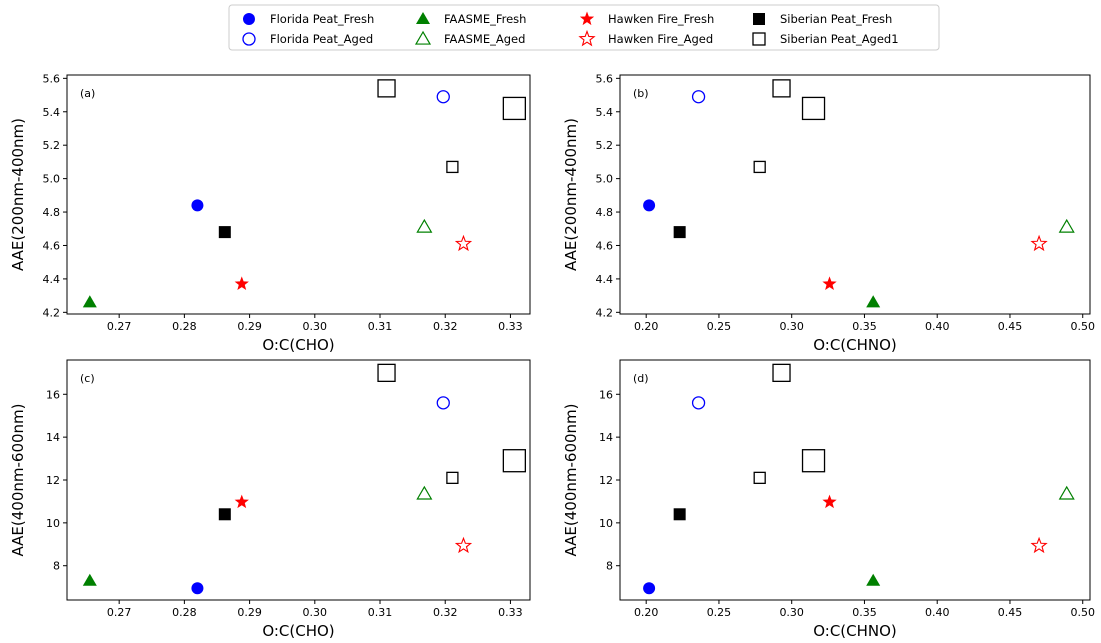  What do you see at coordinates (322, 19) in the screenshot?
I see `legend-label: Florida Peat_Fresh` at bounding box center [322, 19].